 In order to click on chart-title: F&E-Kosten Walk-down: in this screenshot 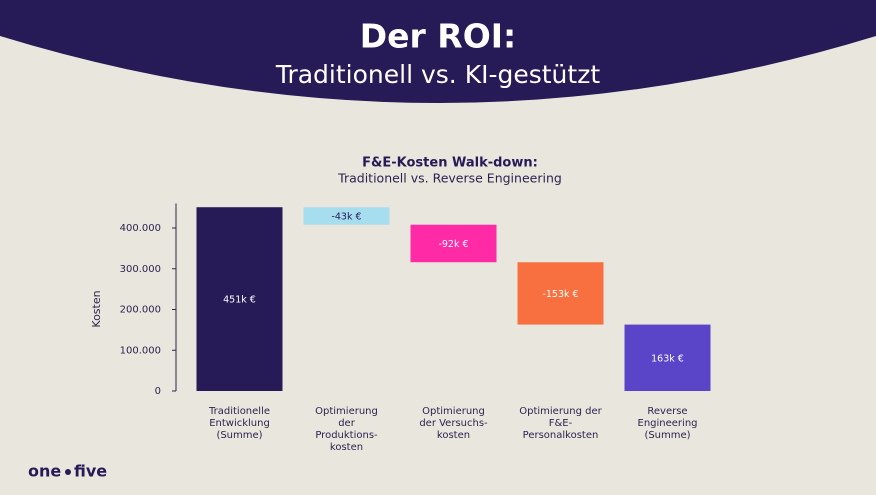, I will do `click(450, 163)`.